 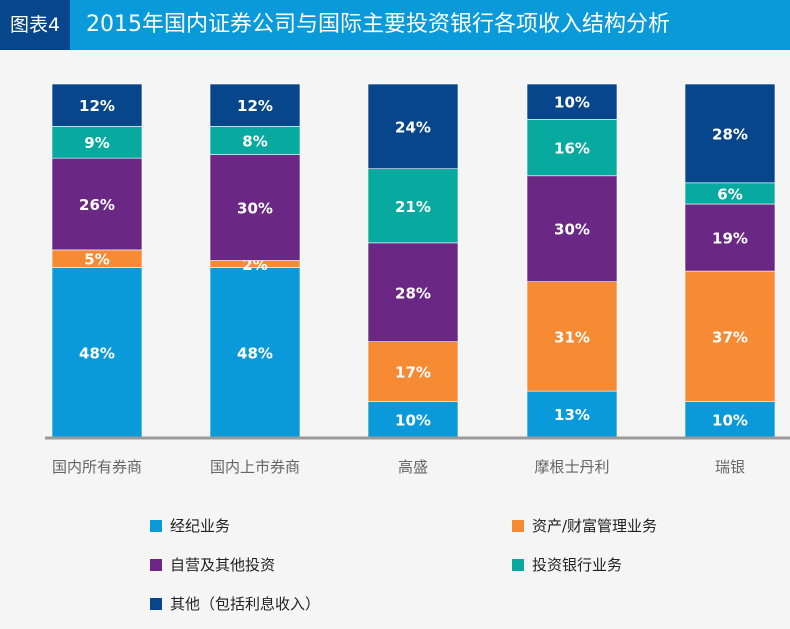 I want to click on legend-label: 自营及其他投资, so click(x=223, y=565).